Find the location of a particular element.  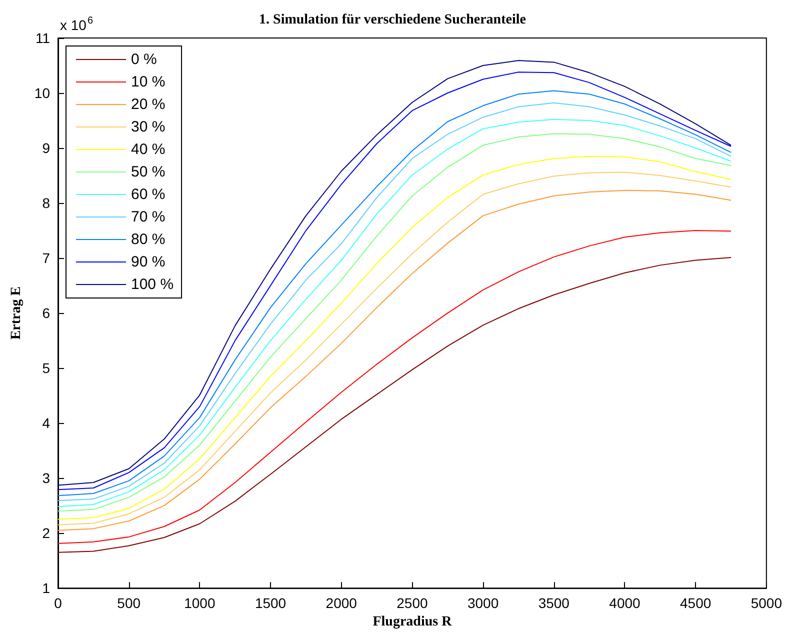

x-tick-label: 1000 is located at coordinates (200, 603).